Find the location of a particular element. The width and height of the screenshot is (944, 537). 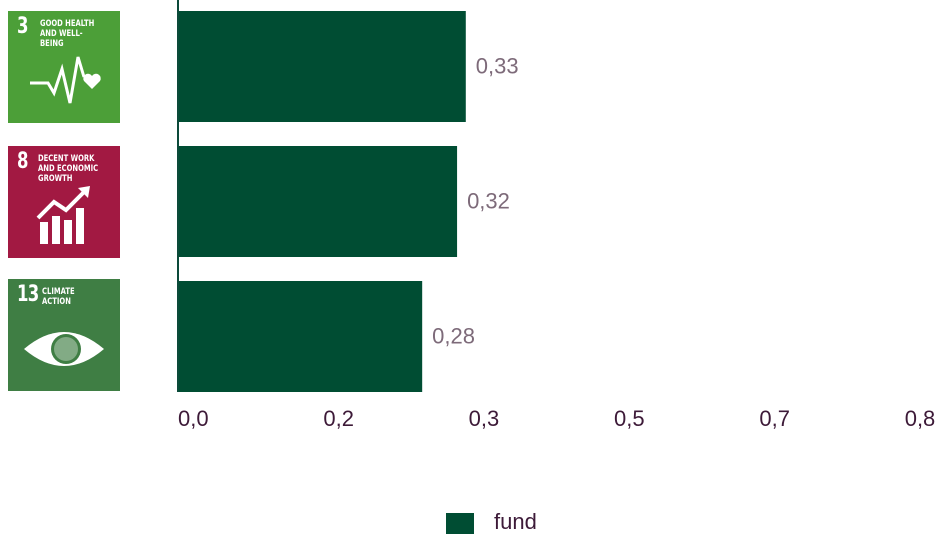

x-tick-label: 0,8 is located at coordinates (920, 418).